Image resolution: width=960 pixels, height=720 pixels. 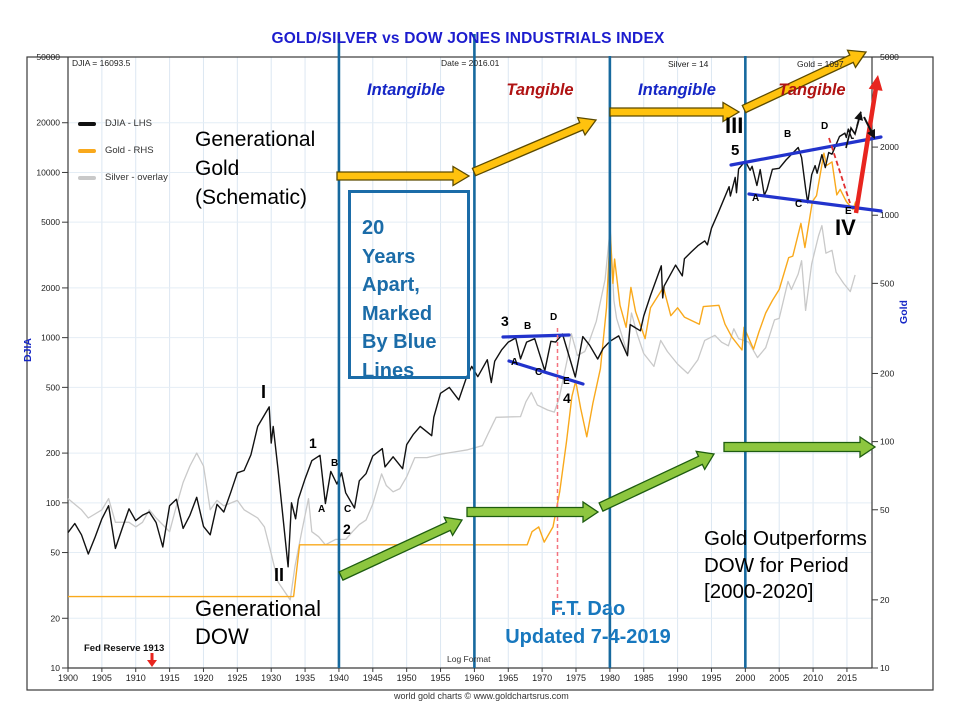 What do you see at coordinates (56, 553) in the screenshot?
I see `left-tick-label: 50` at bounding box center [56, 553].